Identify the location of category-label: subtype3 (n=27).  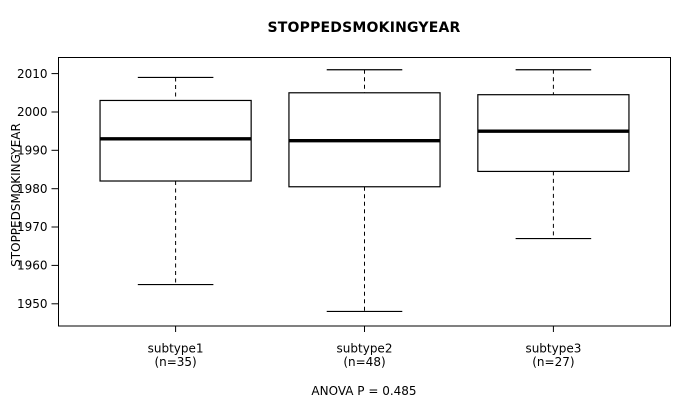
(553, 356).